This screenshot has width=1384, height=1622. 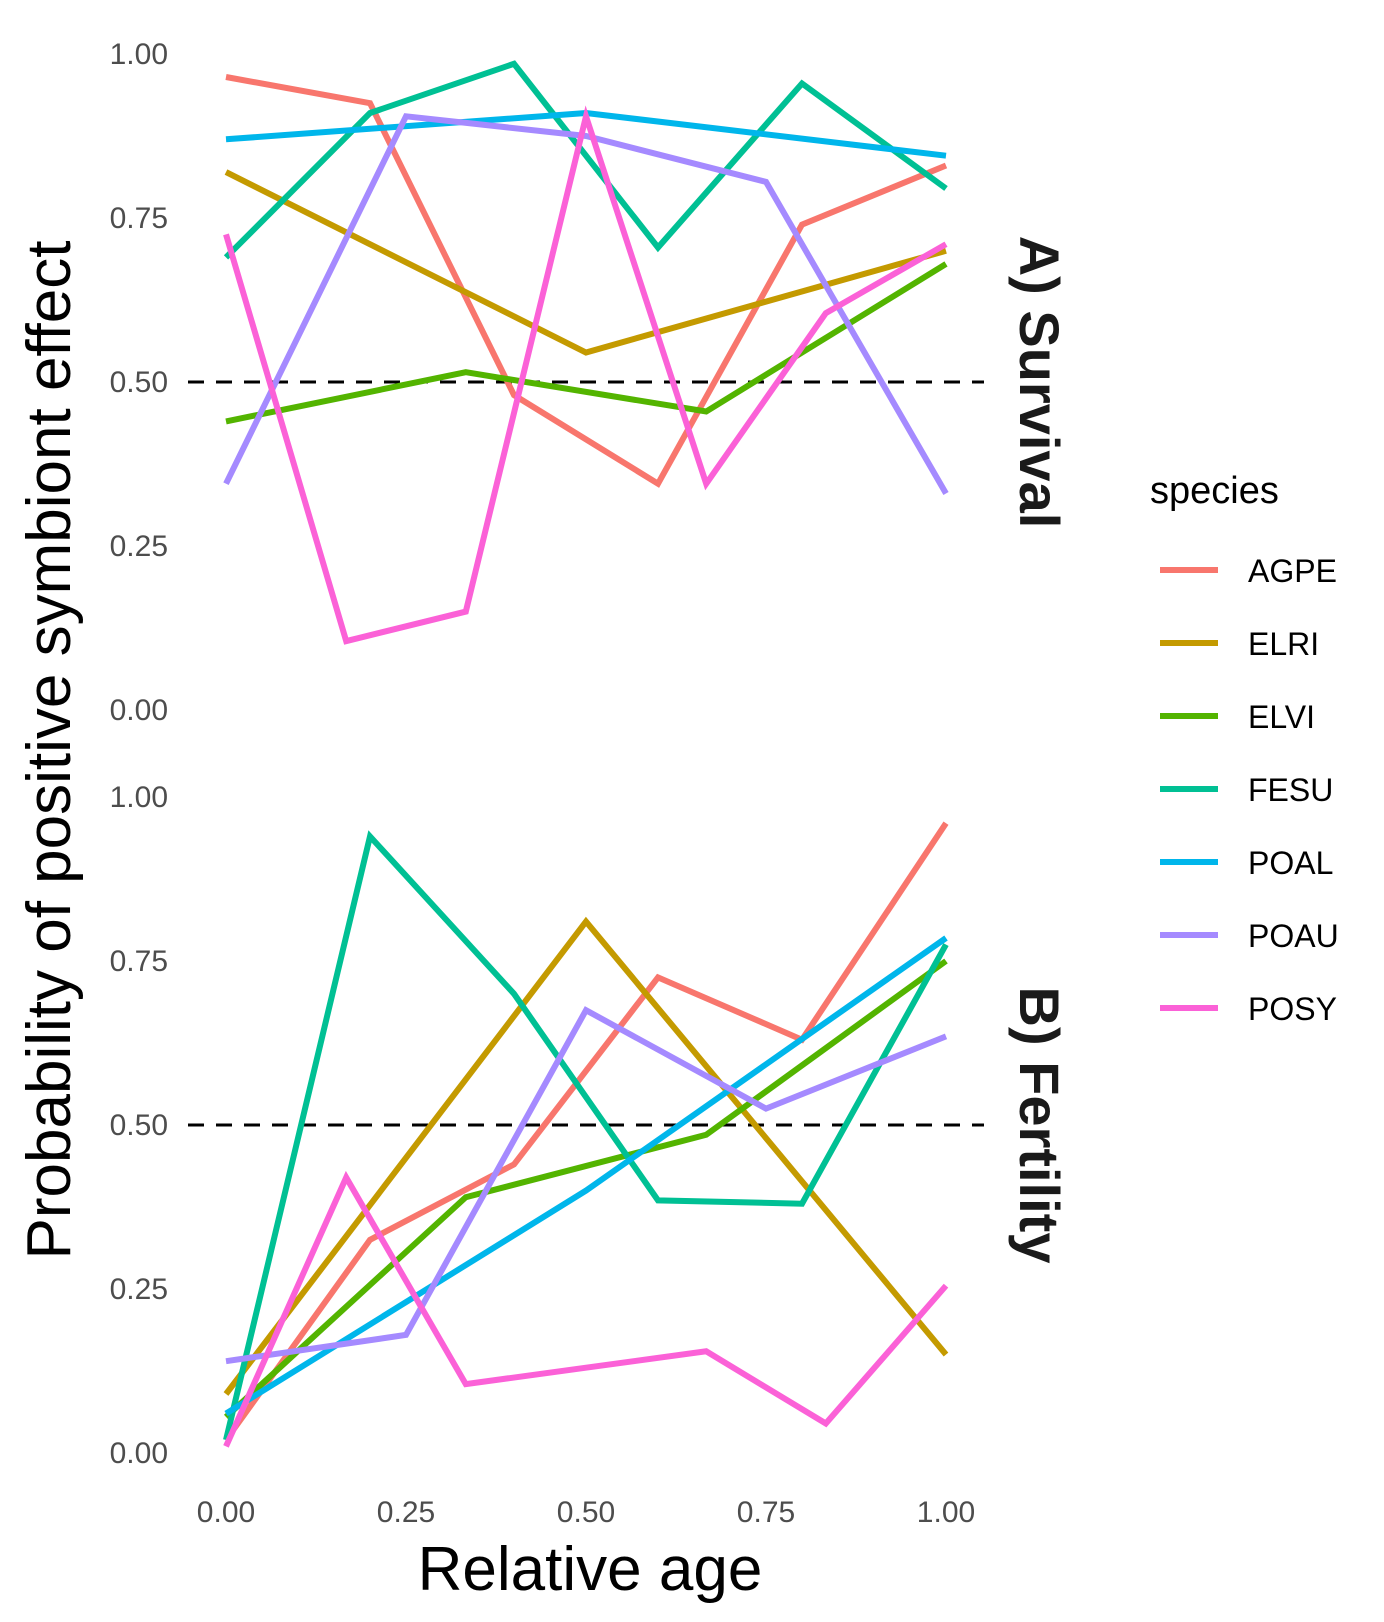 I want to click on legend-label-elvi: ELVI, so click(x=1281, y=717).